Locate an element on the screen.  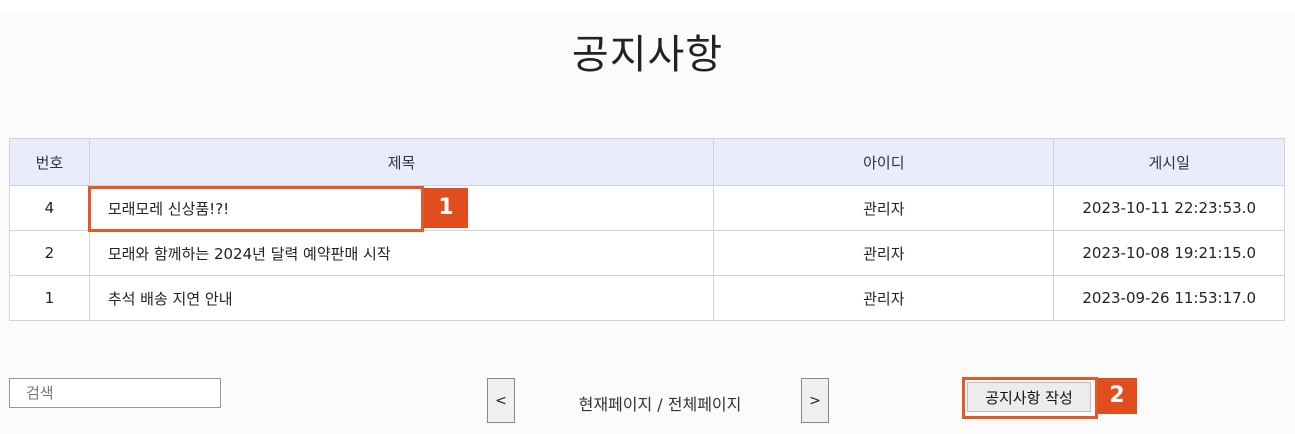
row-number: 4 is located at coordinates (49, 208).